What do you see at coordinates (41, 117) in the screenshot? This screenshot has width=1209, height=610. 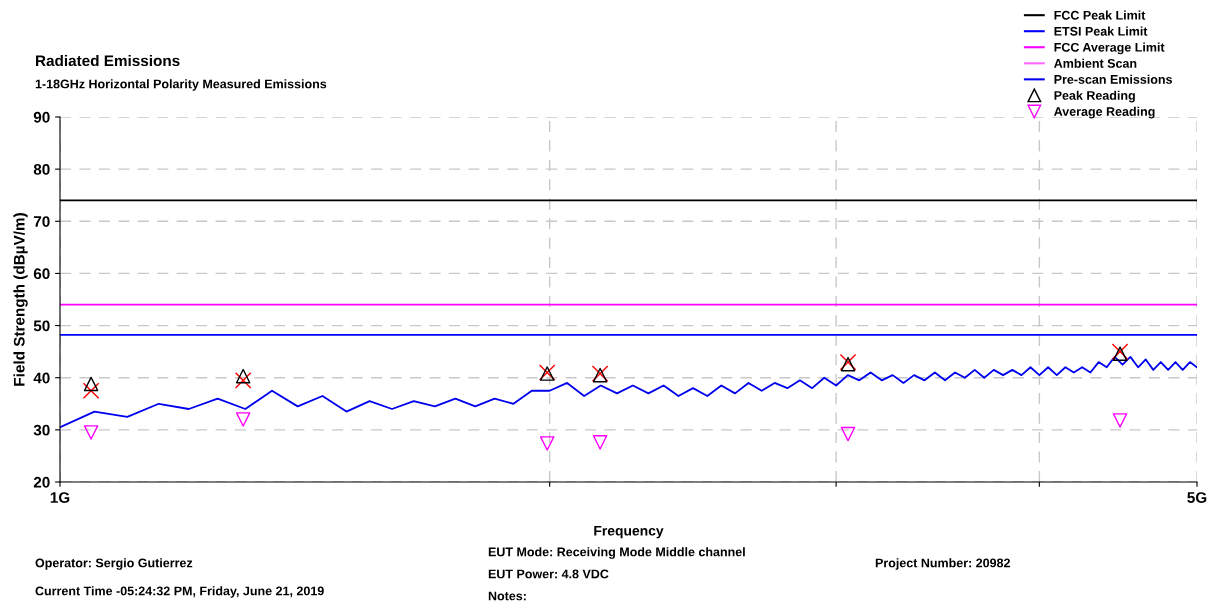 I see `y-tick-label: 90` at bounding box center [41, 117].